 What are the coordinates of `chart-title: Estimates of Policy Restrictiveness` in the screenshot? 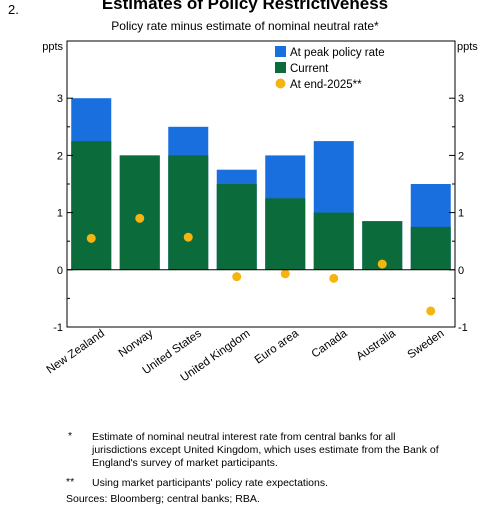 It's located at (245, 6).